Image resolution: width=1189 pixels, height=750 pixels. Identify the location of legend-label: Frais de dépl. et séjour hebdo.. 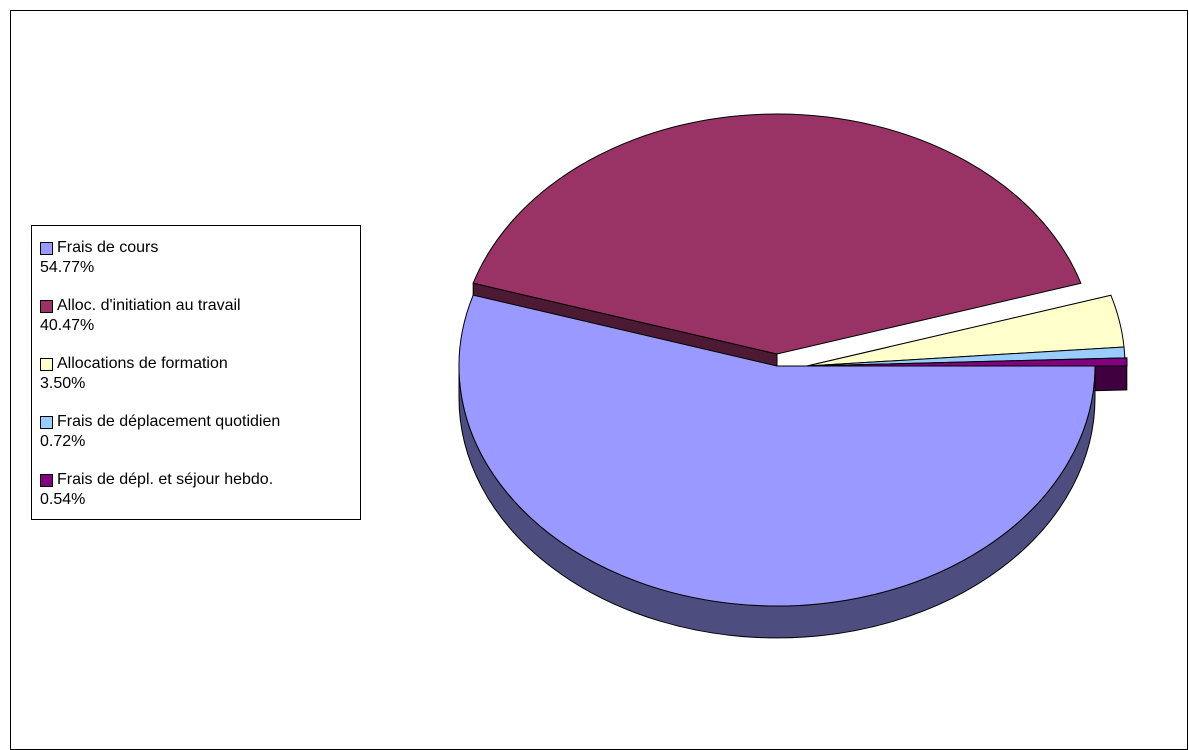
(165, 479).